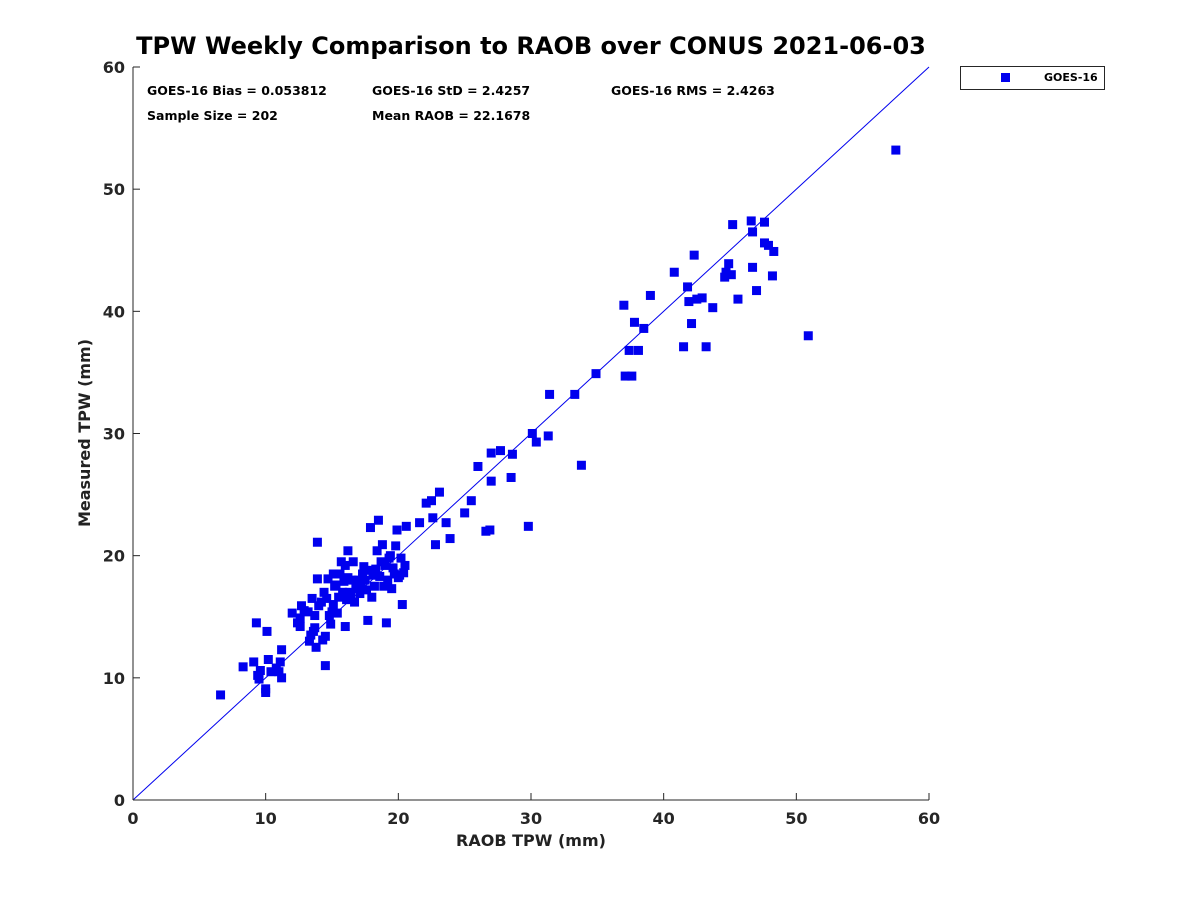 Image resolution: width=1200 pixels, height=900 pixels. What do you see at coordinates (132, 818) in the screenshot?
I see `x-tick-label: 0` at bounding box center [132, 818].